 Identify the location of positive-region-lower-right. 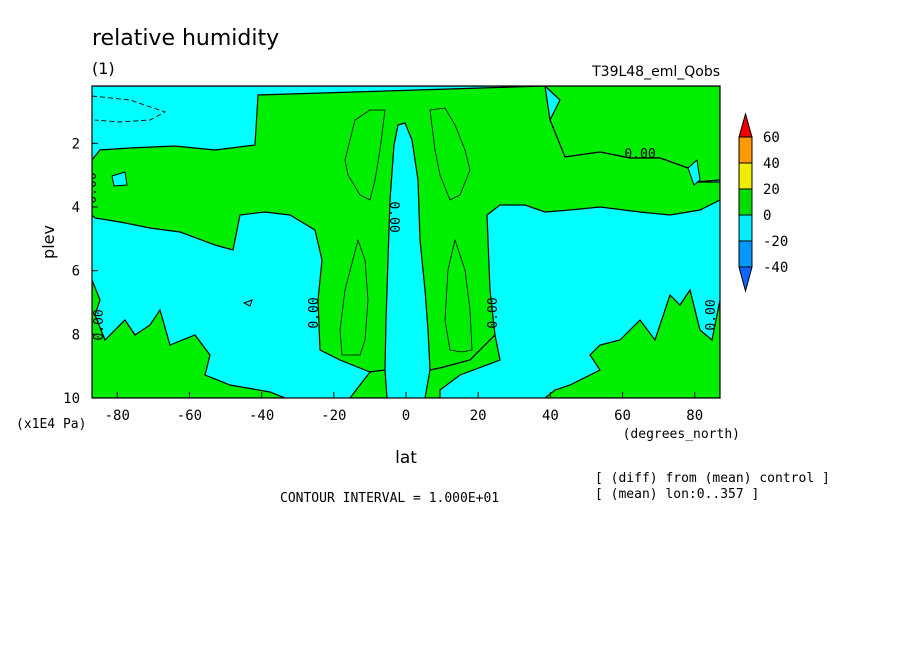
(632, 343).